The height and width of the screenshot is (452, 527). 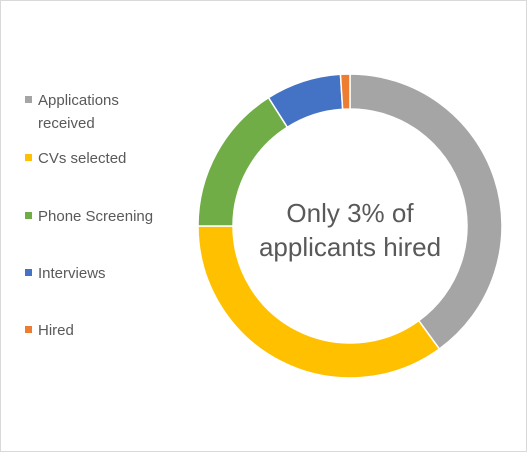 I want to click on legend-label: Hired, so click(x=56, y=330).